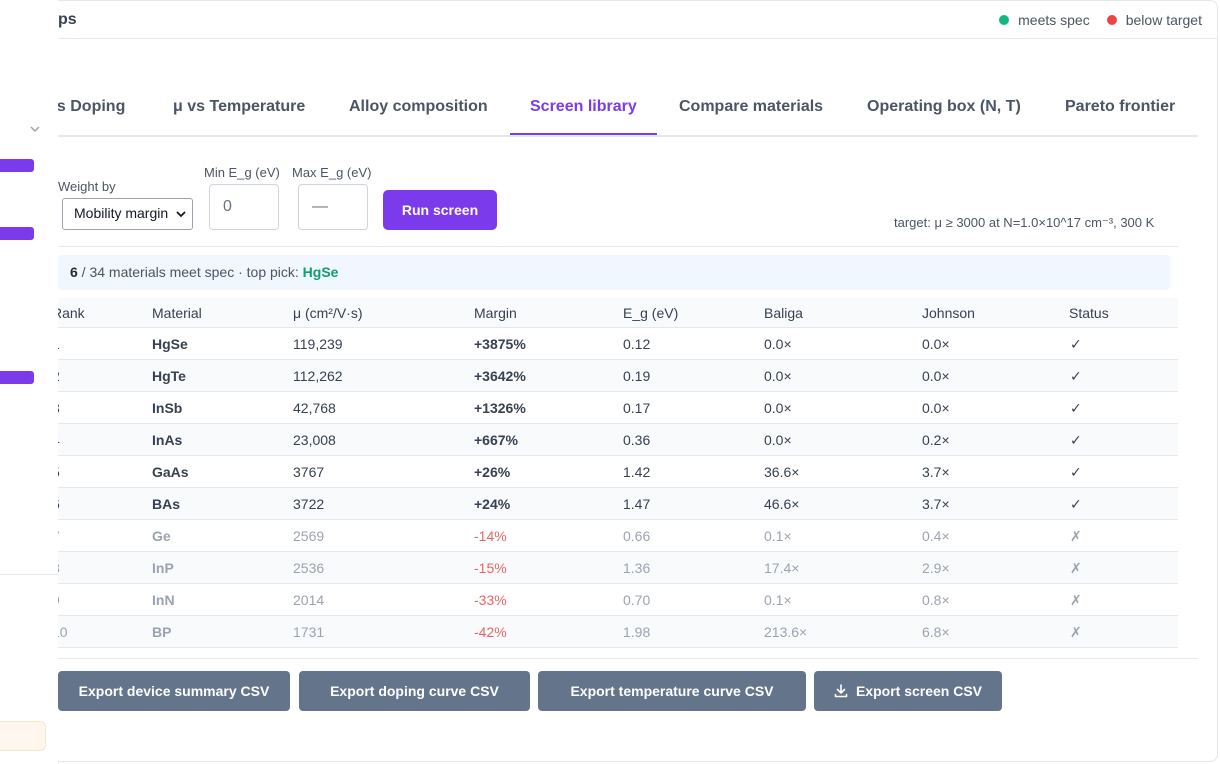 The image size is (1220, 764). What do you see at coordinates (161, 536) in the screenshot?
I see `cell-material: Ge` at bounding box center [161, 536].